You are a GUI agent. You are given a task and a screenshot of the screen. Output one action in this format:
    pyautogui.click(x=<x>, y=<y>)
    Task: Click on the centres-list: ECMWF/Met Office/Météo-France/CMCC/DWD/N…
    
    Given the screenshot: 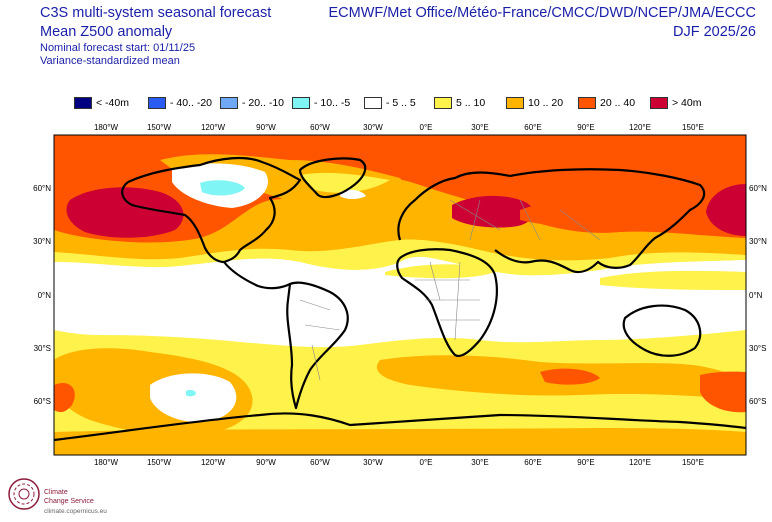 What is the action you would take?
    pyautogui.click(x=542, y=13)
    